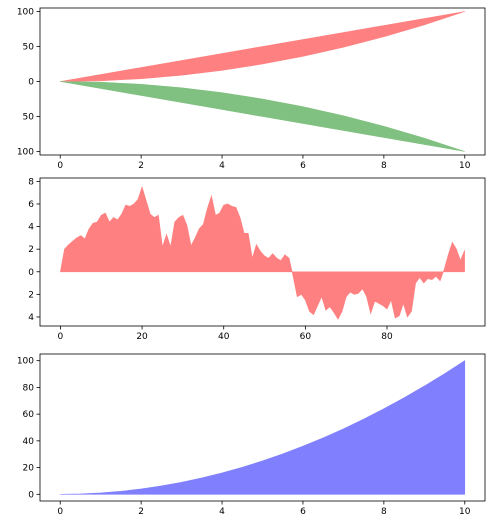 The image size is (496, 522). I want to click on y-tick-label: 20, so click(29, 469).